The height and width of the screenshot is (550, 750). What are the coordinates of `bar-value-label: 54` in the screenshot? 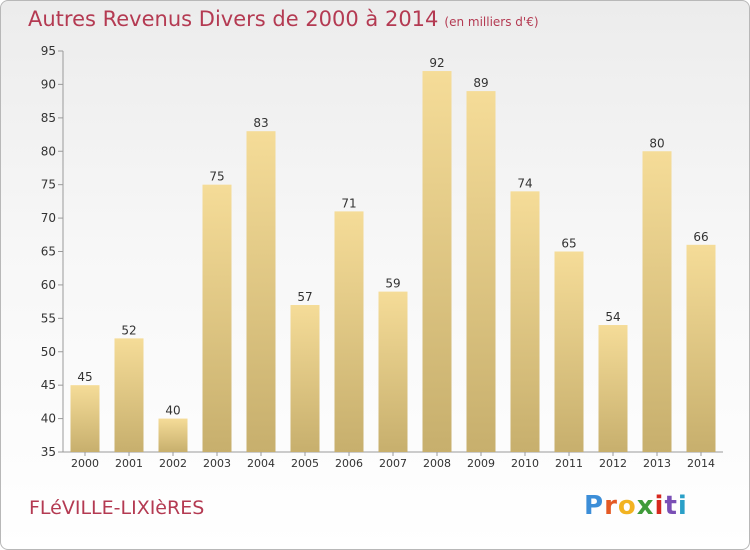 It's located at (612, 317).